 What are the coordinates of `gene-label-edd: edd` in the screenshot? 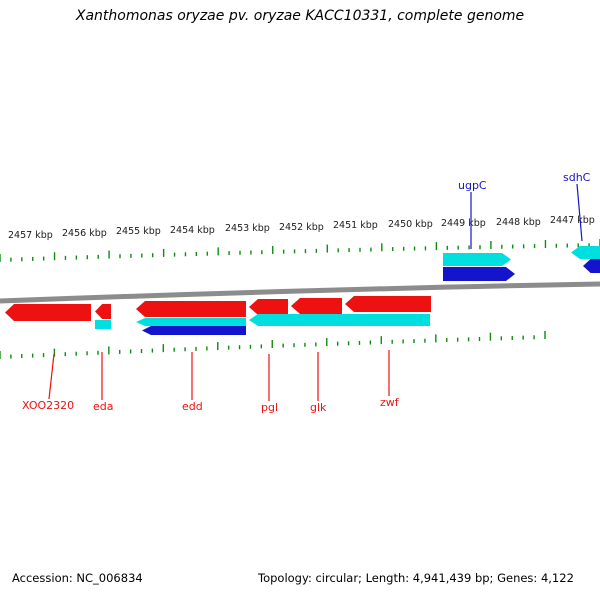 It's located at (192, 406).